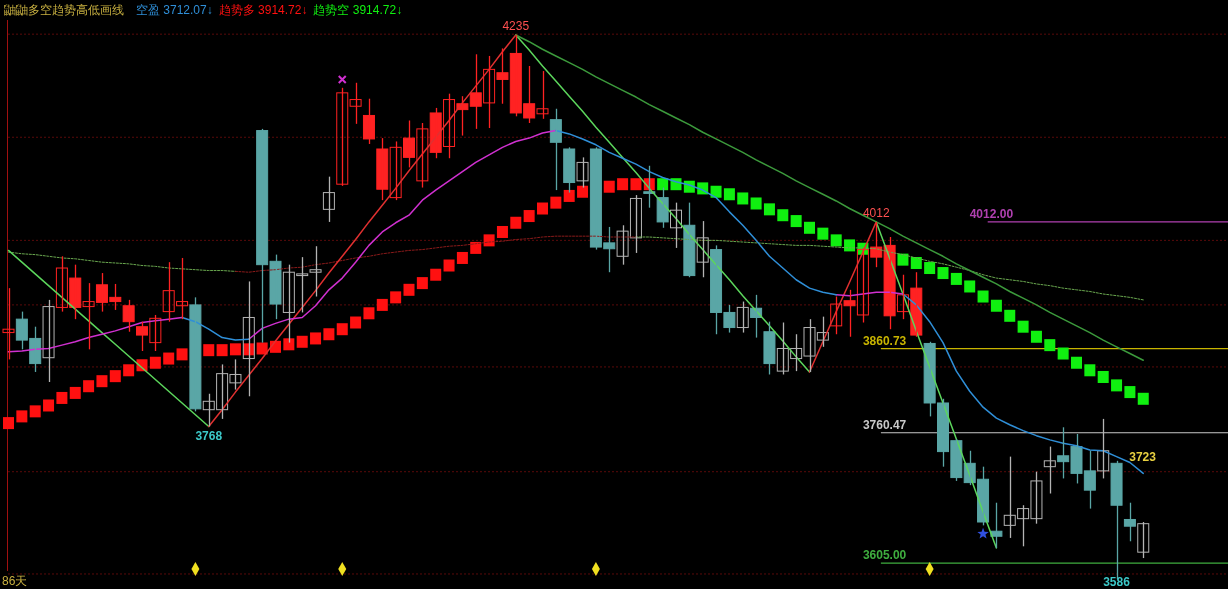  What do you see at coordinates (209, 436) in the screenshot?
I see `annotation: 3768` at bounding box center [209, 436].